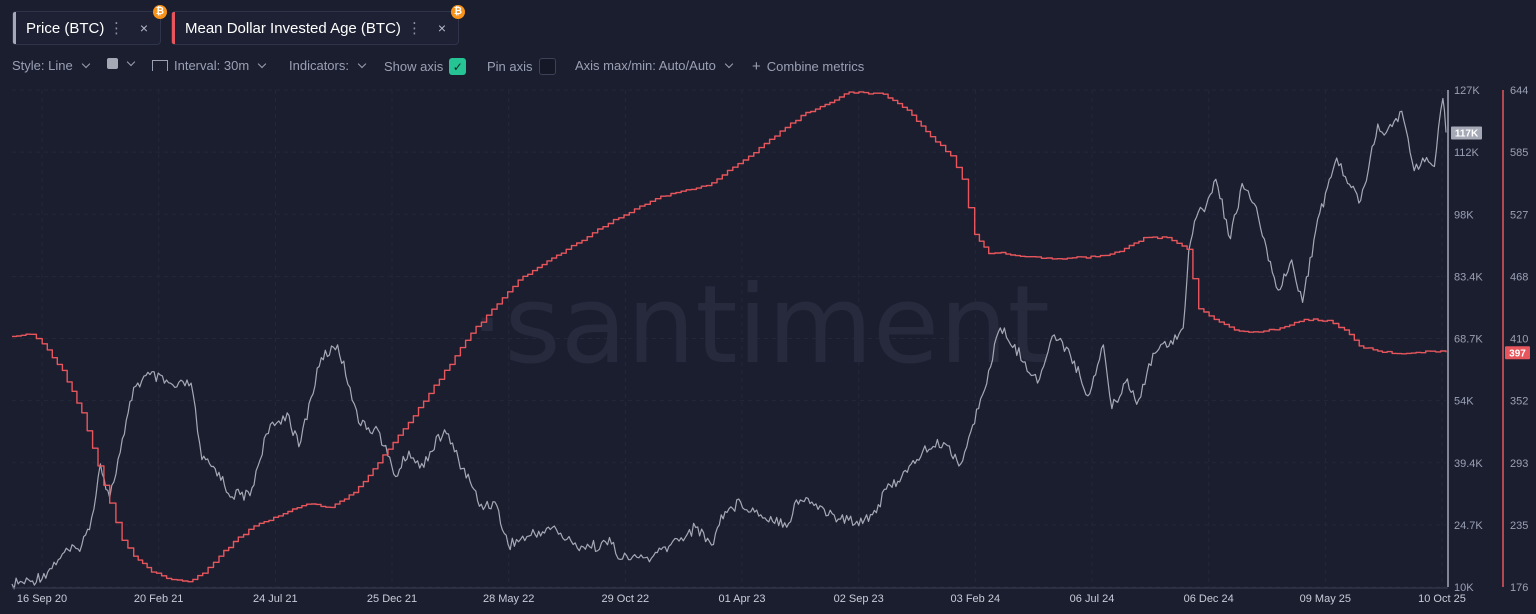  Describe the element at coordinates (1519, 464) in the screenshot. I see `mdia-axis-tick-label: 293` at that location.